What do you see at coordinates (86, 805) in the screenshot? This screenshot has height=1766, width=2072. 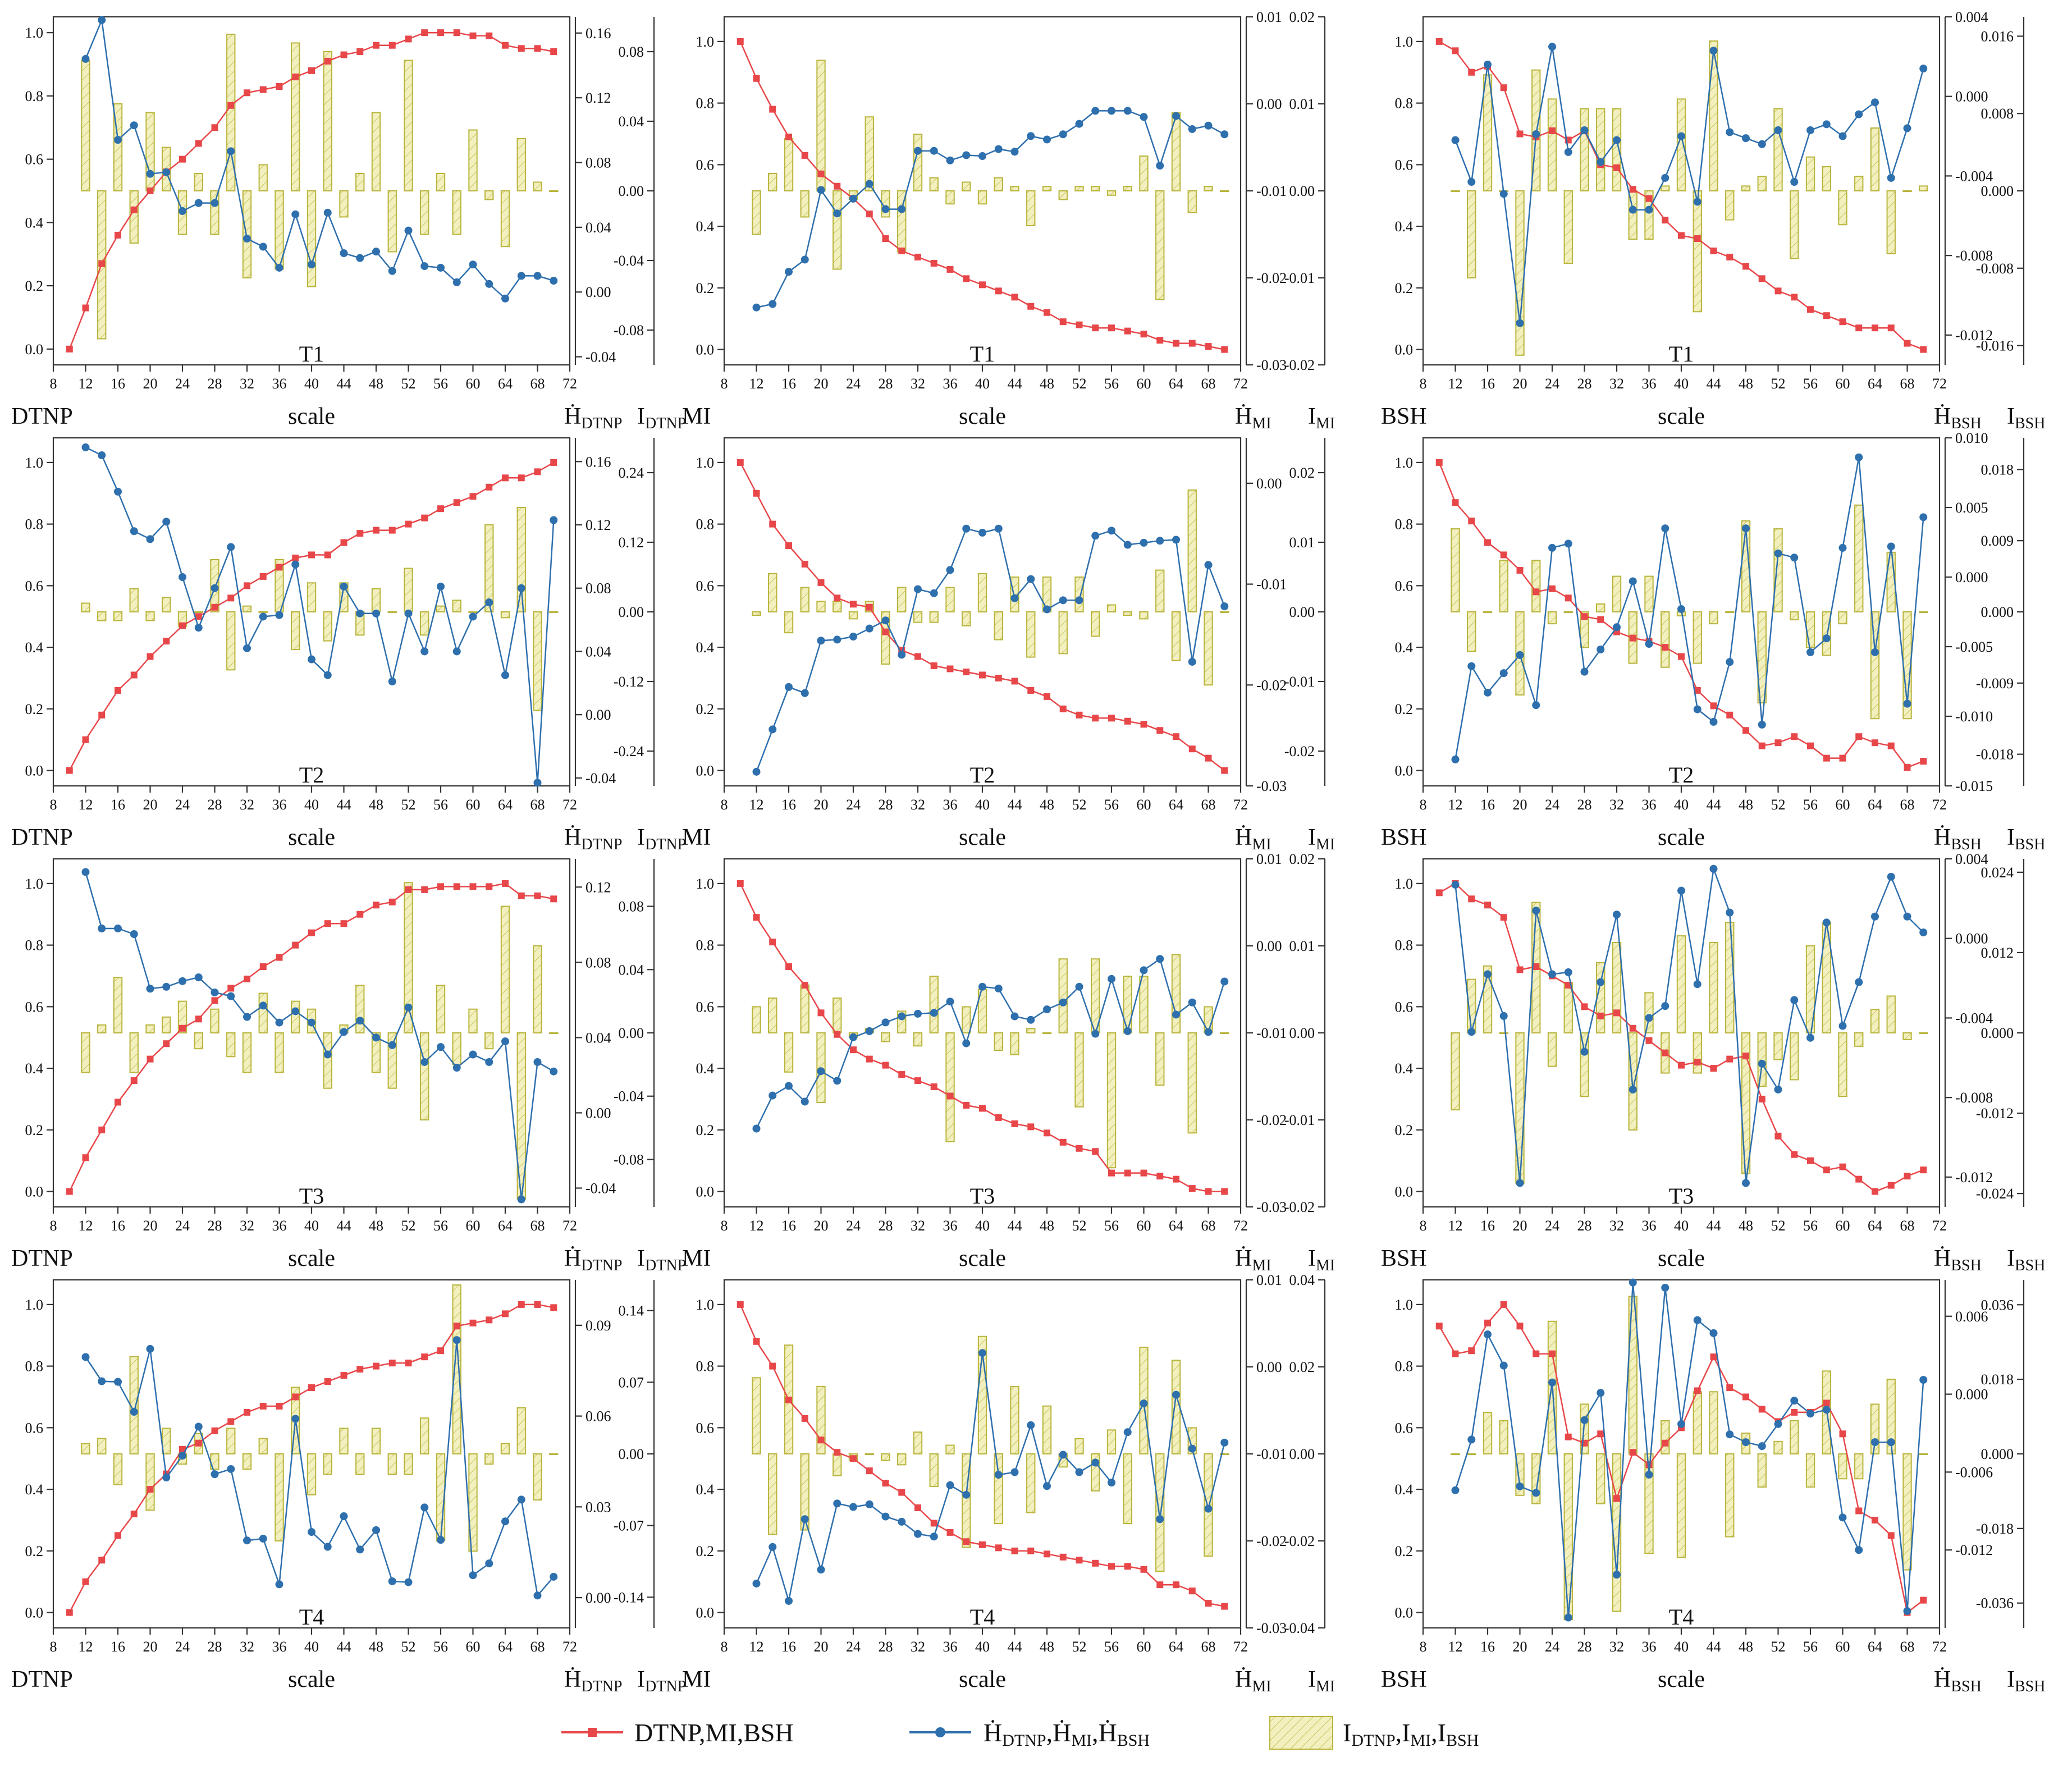 I see `x-tick-label: 12` at bounding box center [86, 805].